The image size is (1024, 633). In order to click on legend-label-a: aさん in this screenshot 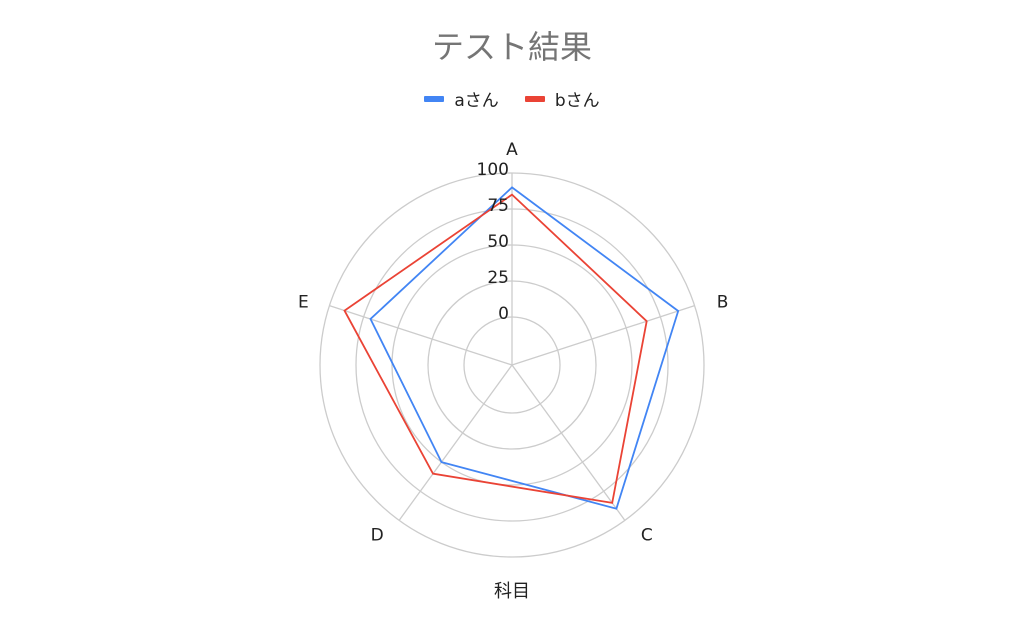, I will do `click(476, 101)`.